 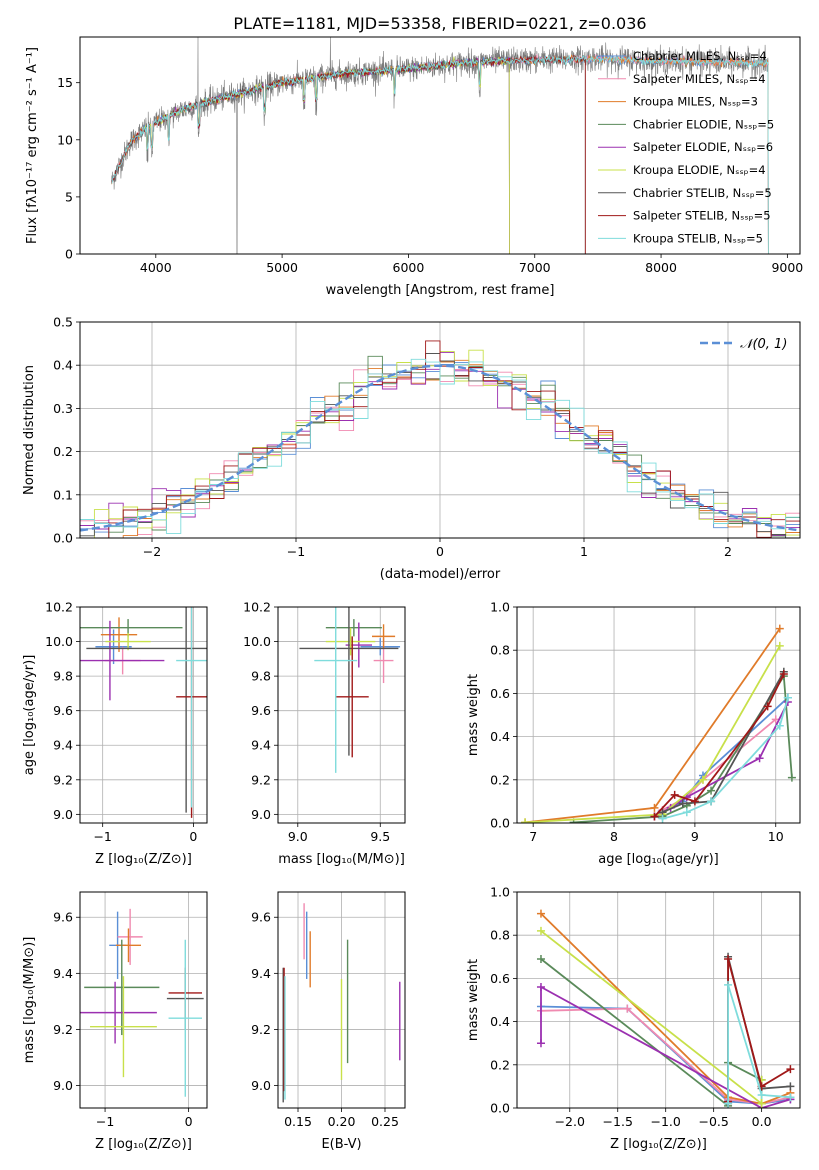 I want to click on y-tick-label: 5, so click(x=69, y=196).